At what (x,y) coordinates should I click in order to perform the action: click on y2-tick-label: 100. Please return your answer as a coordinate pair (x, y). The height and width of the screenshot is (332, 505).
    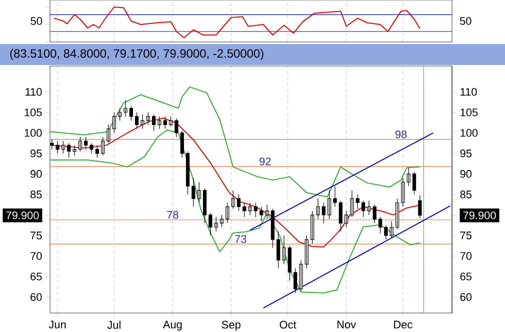
    Looking at the image, I should click on (469, 133).